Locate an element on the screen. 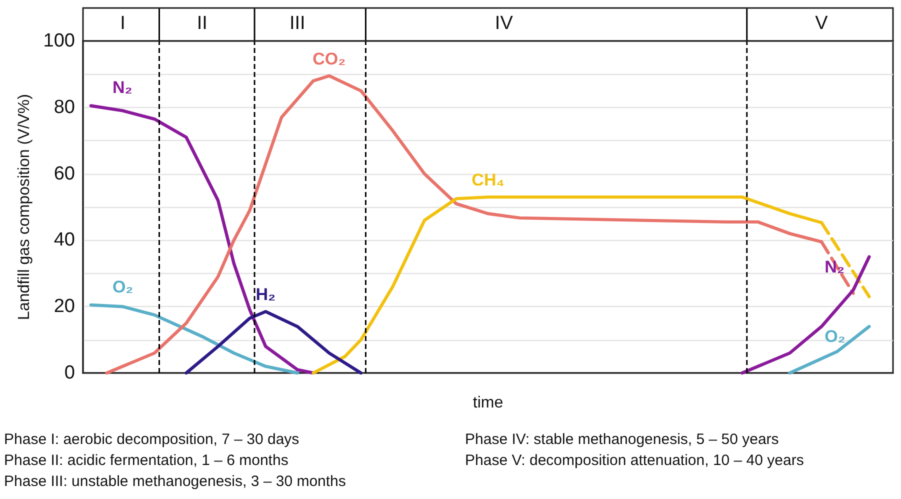 This screenshot has width=901, height=499. x-tick-label: II is located at coordinates (202, 23).